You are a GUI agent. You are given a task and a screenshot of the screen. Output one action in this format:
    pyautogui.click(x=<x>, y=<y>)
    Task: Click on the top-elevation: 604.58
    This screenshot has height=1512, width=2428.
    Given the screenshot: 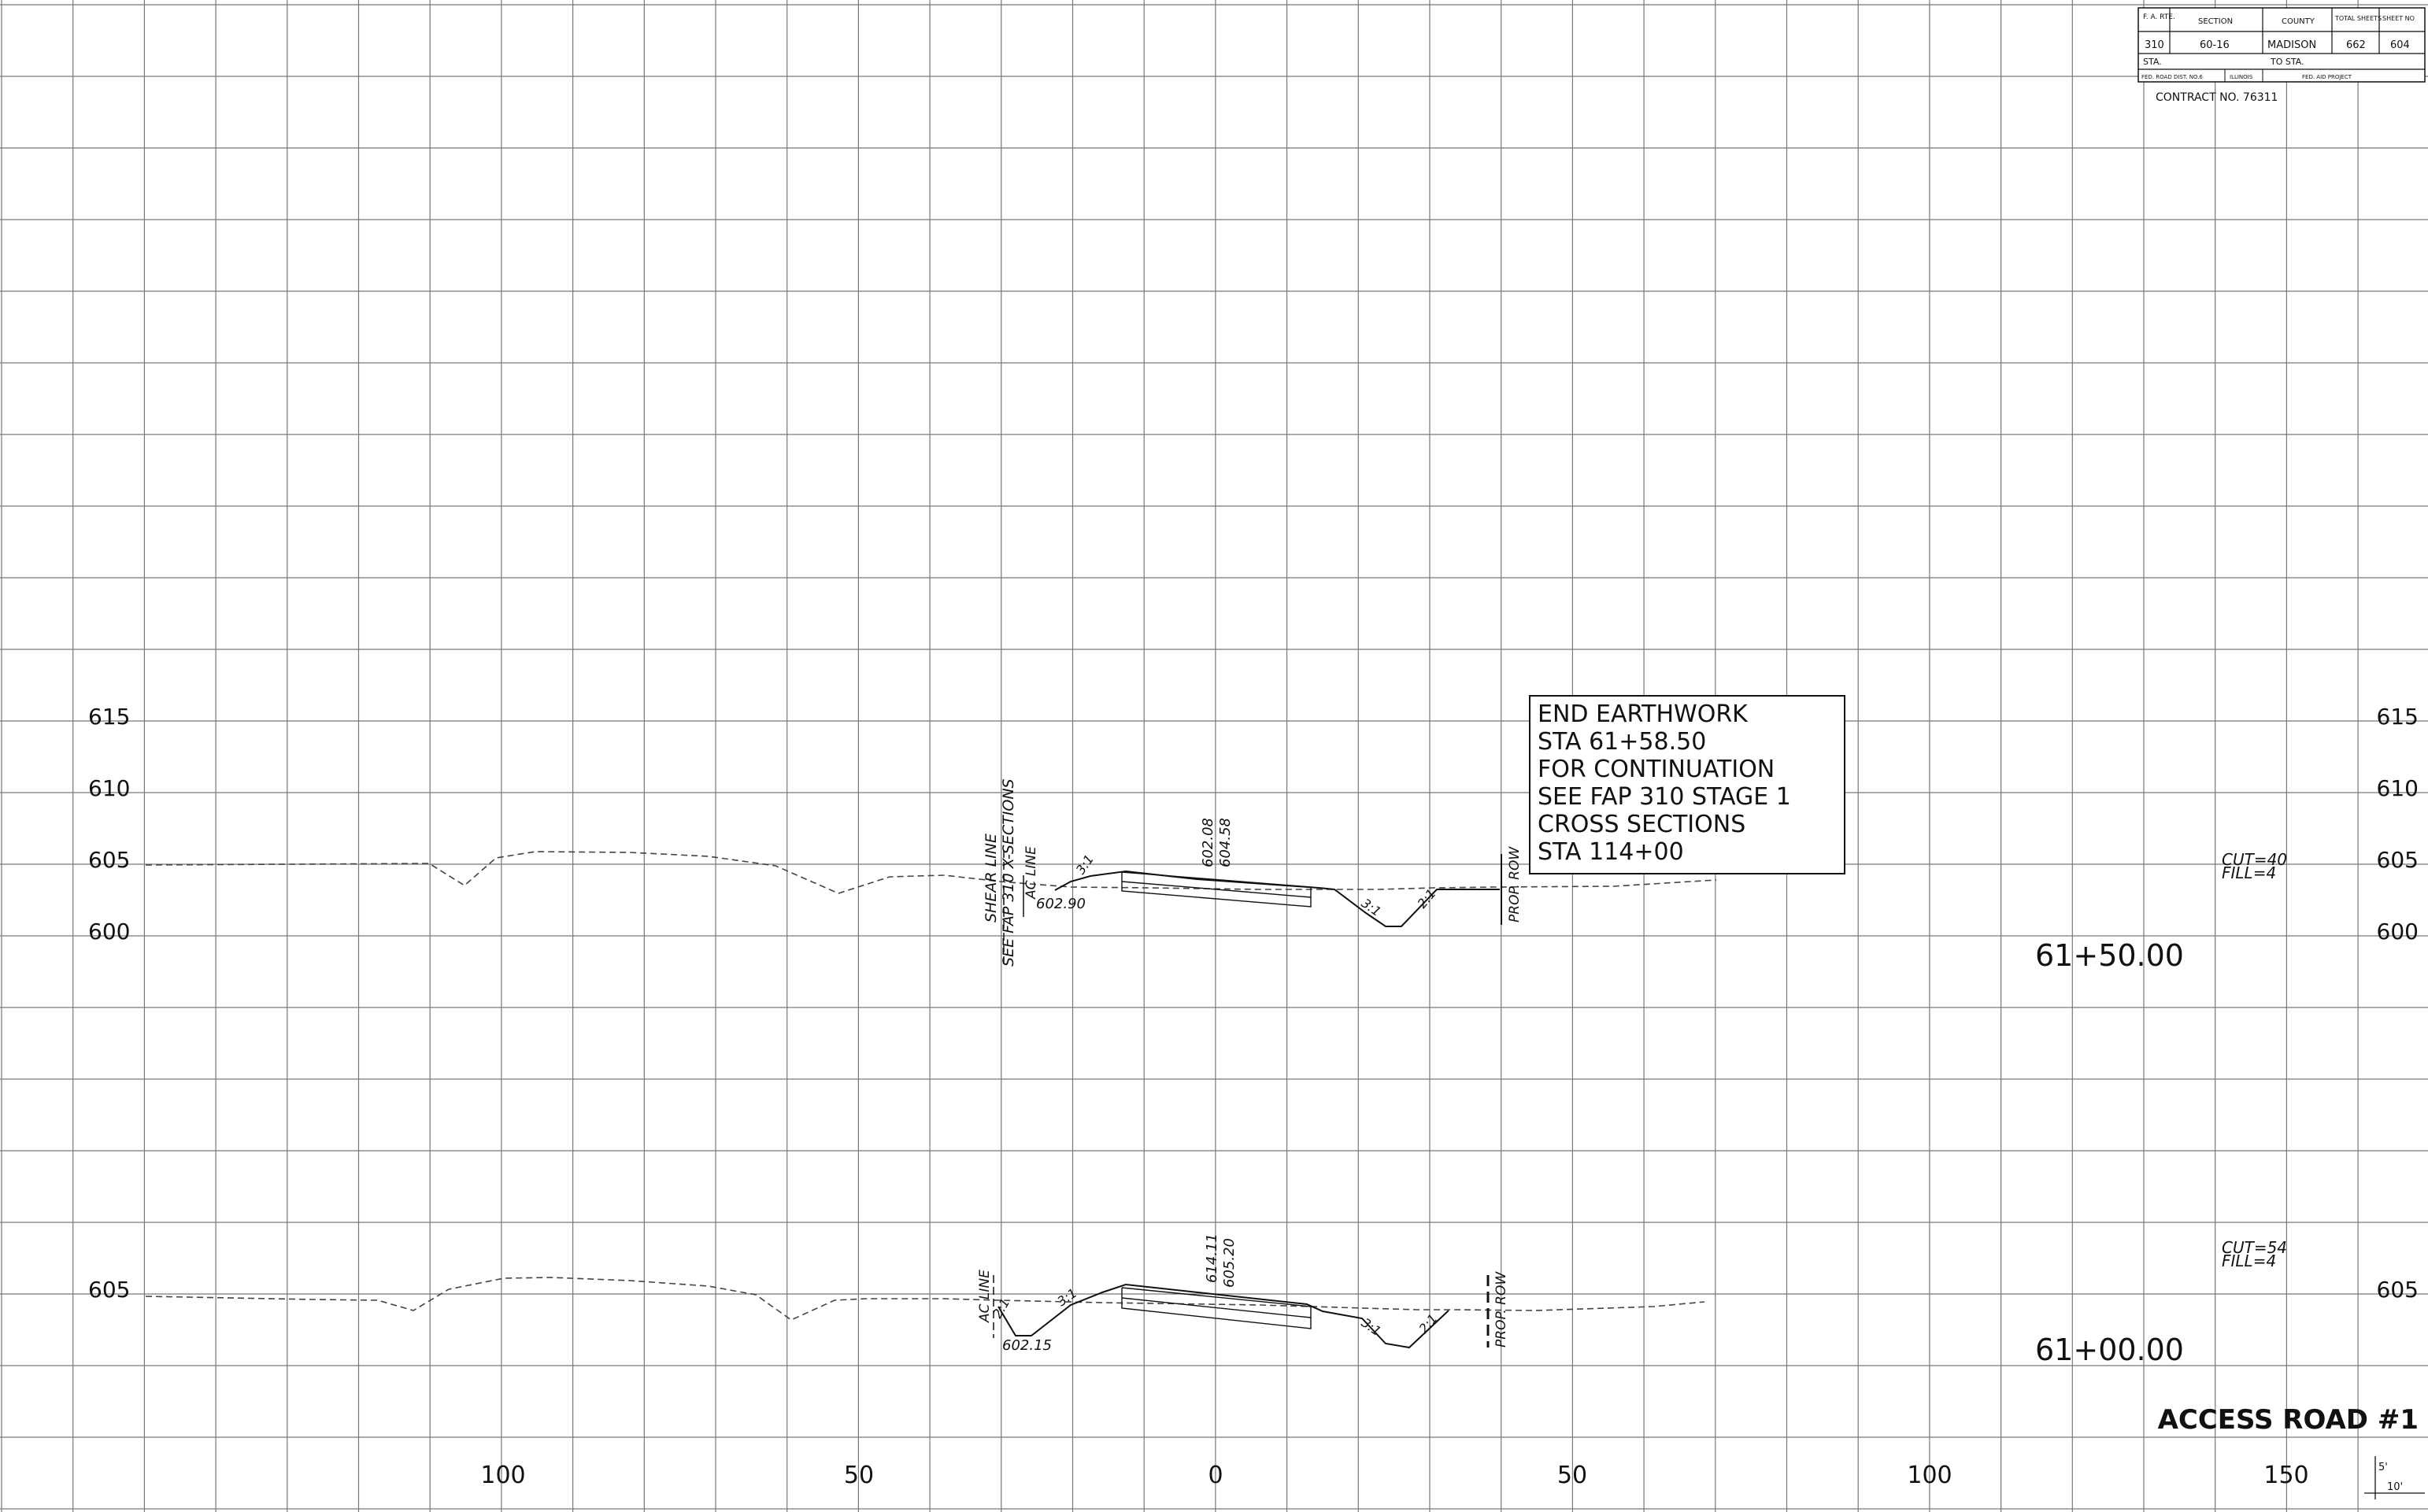 What is the action you would take?
    pyautogui.click(x=1225, y=843)
    